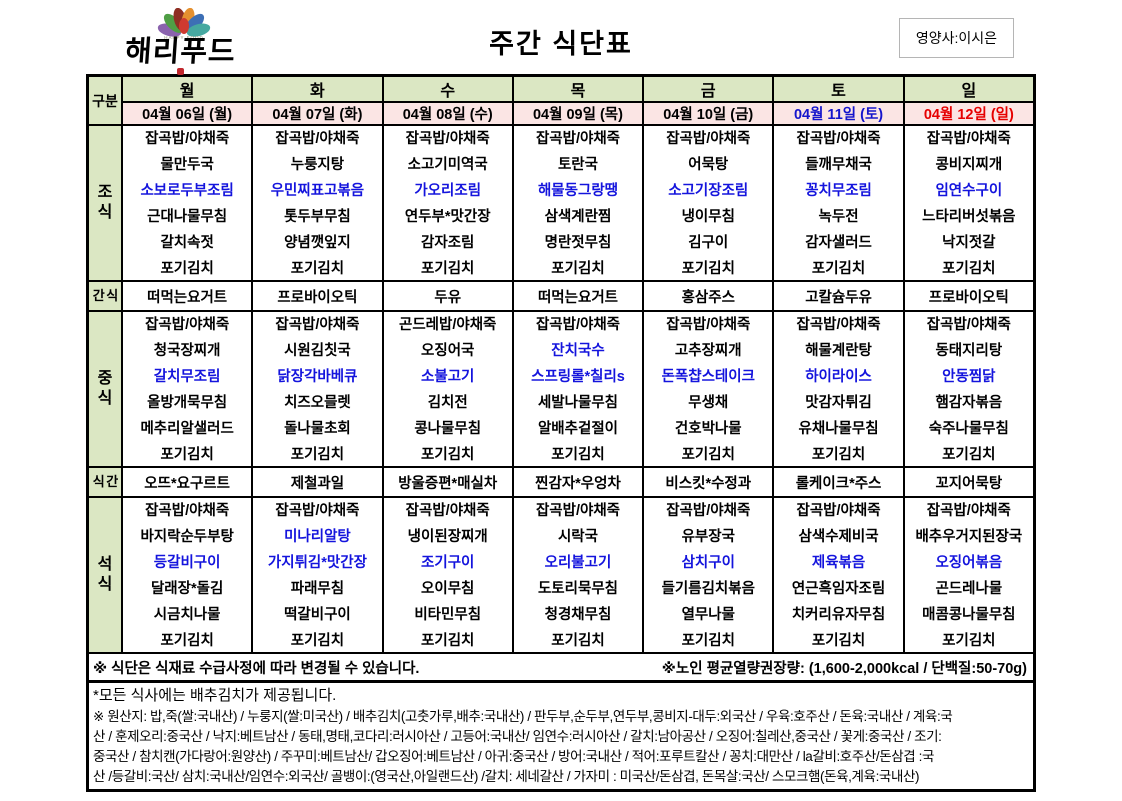 The height and width of the screenshot is (801, 1122). Describe the element at coordinates (106, 389) in the screenshot. I see `section-label: 중 식` at that location.